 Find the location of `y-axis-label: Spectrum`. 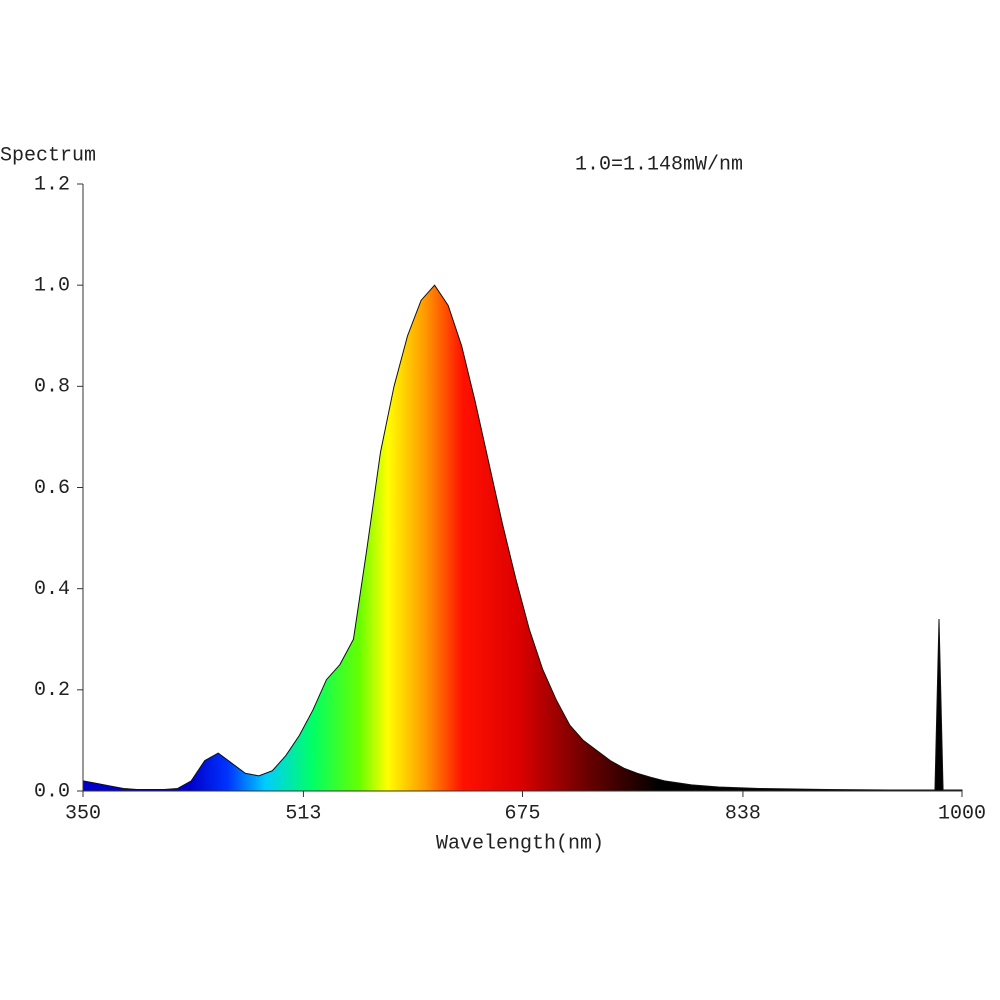

y-axis-label: Spectrum is located at coordinates (48, 155).